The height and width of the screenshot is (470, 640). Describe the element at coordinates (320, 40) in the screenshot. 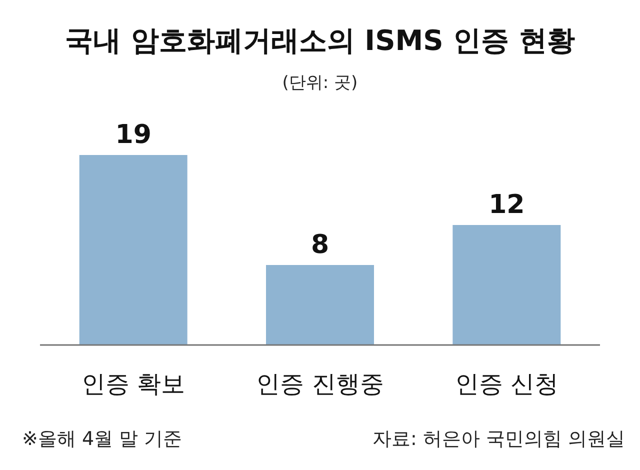

I see `chart-title: 국내 암호화폐거래소의 ISMS 인증 현황` at that location.